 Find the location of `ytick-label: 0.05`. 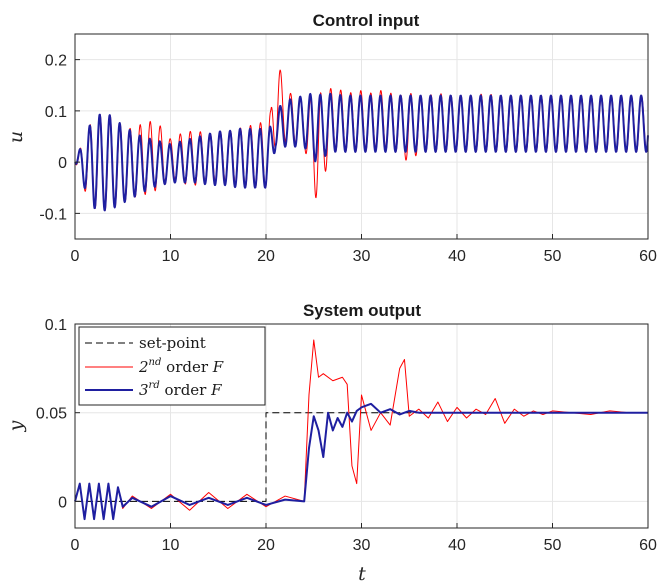

ytick-label: 0.05 is located at coordinates (51, 414).